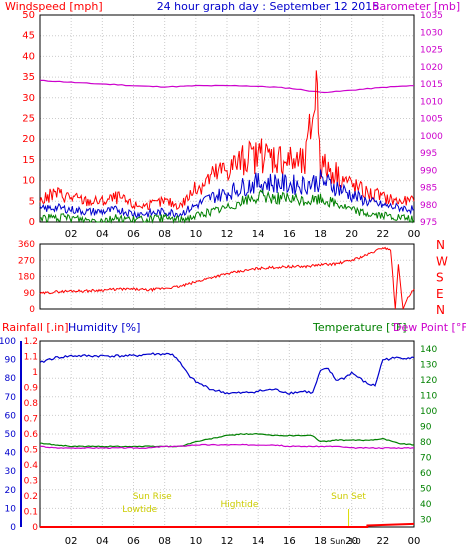 The image size is (466, 555). What do you see at coordinates (31, 358) in the screenshot?
I see `rainfall-tick-label: 1.1` at bounding box center [31, 358].